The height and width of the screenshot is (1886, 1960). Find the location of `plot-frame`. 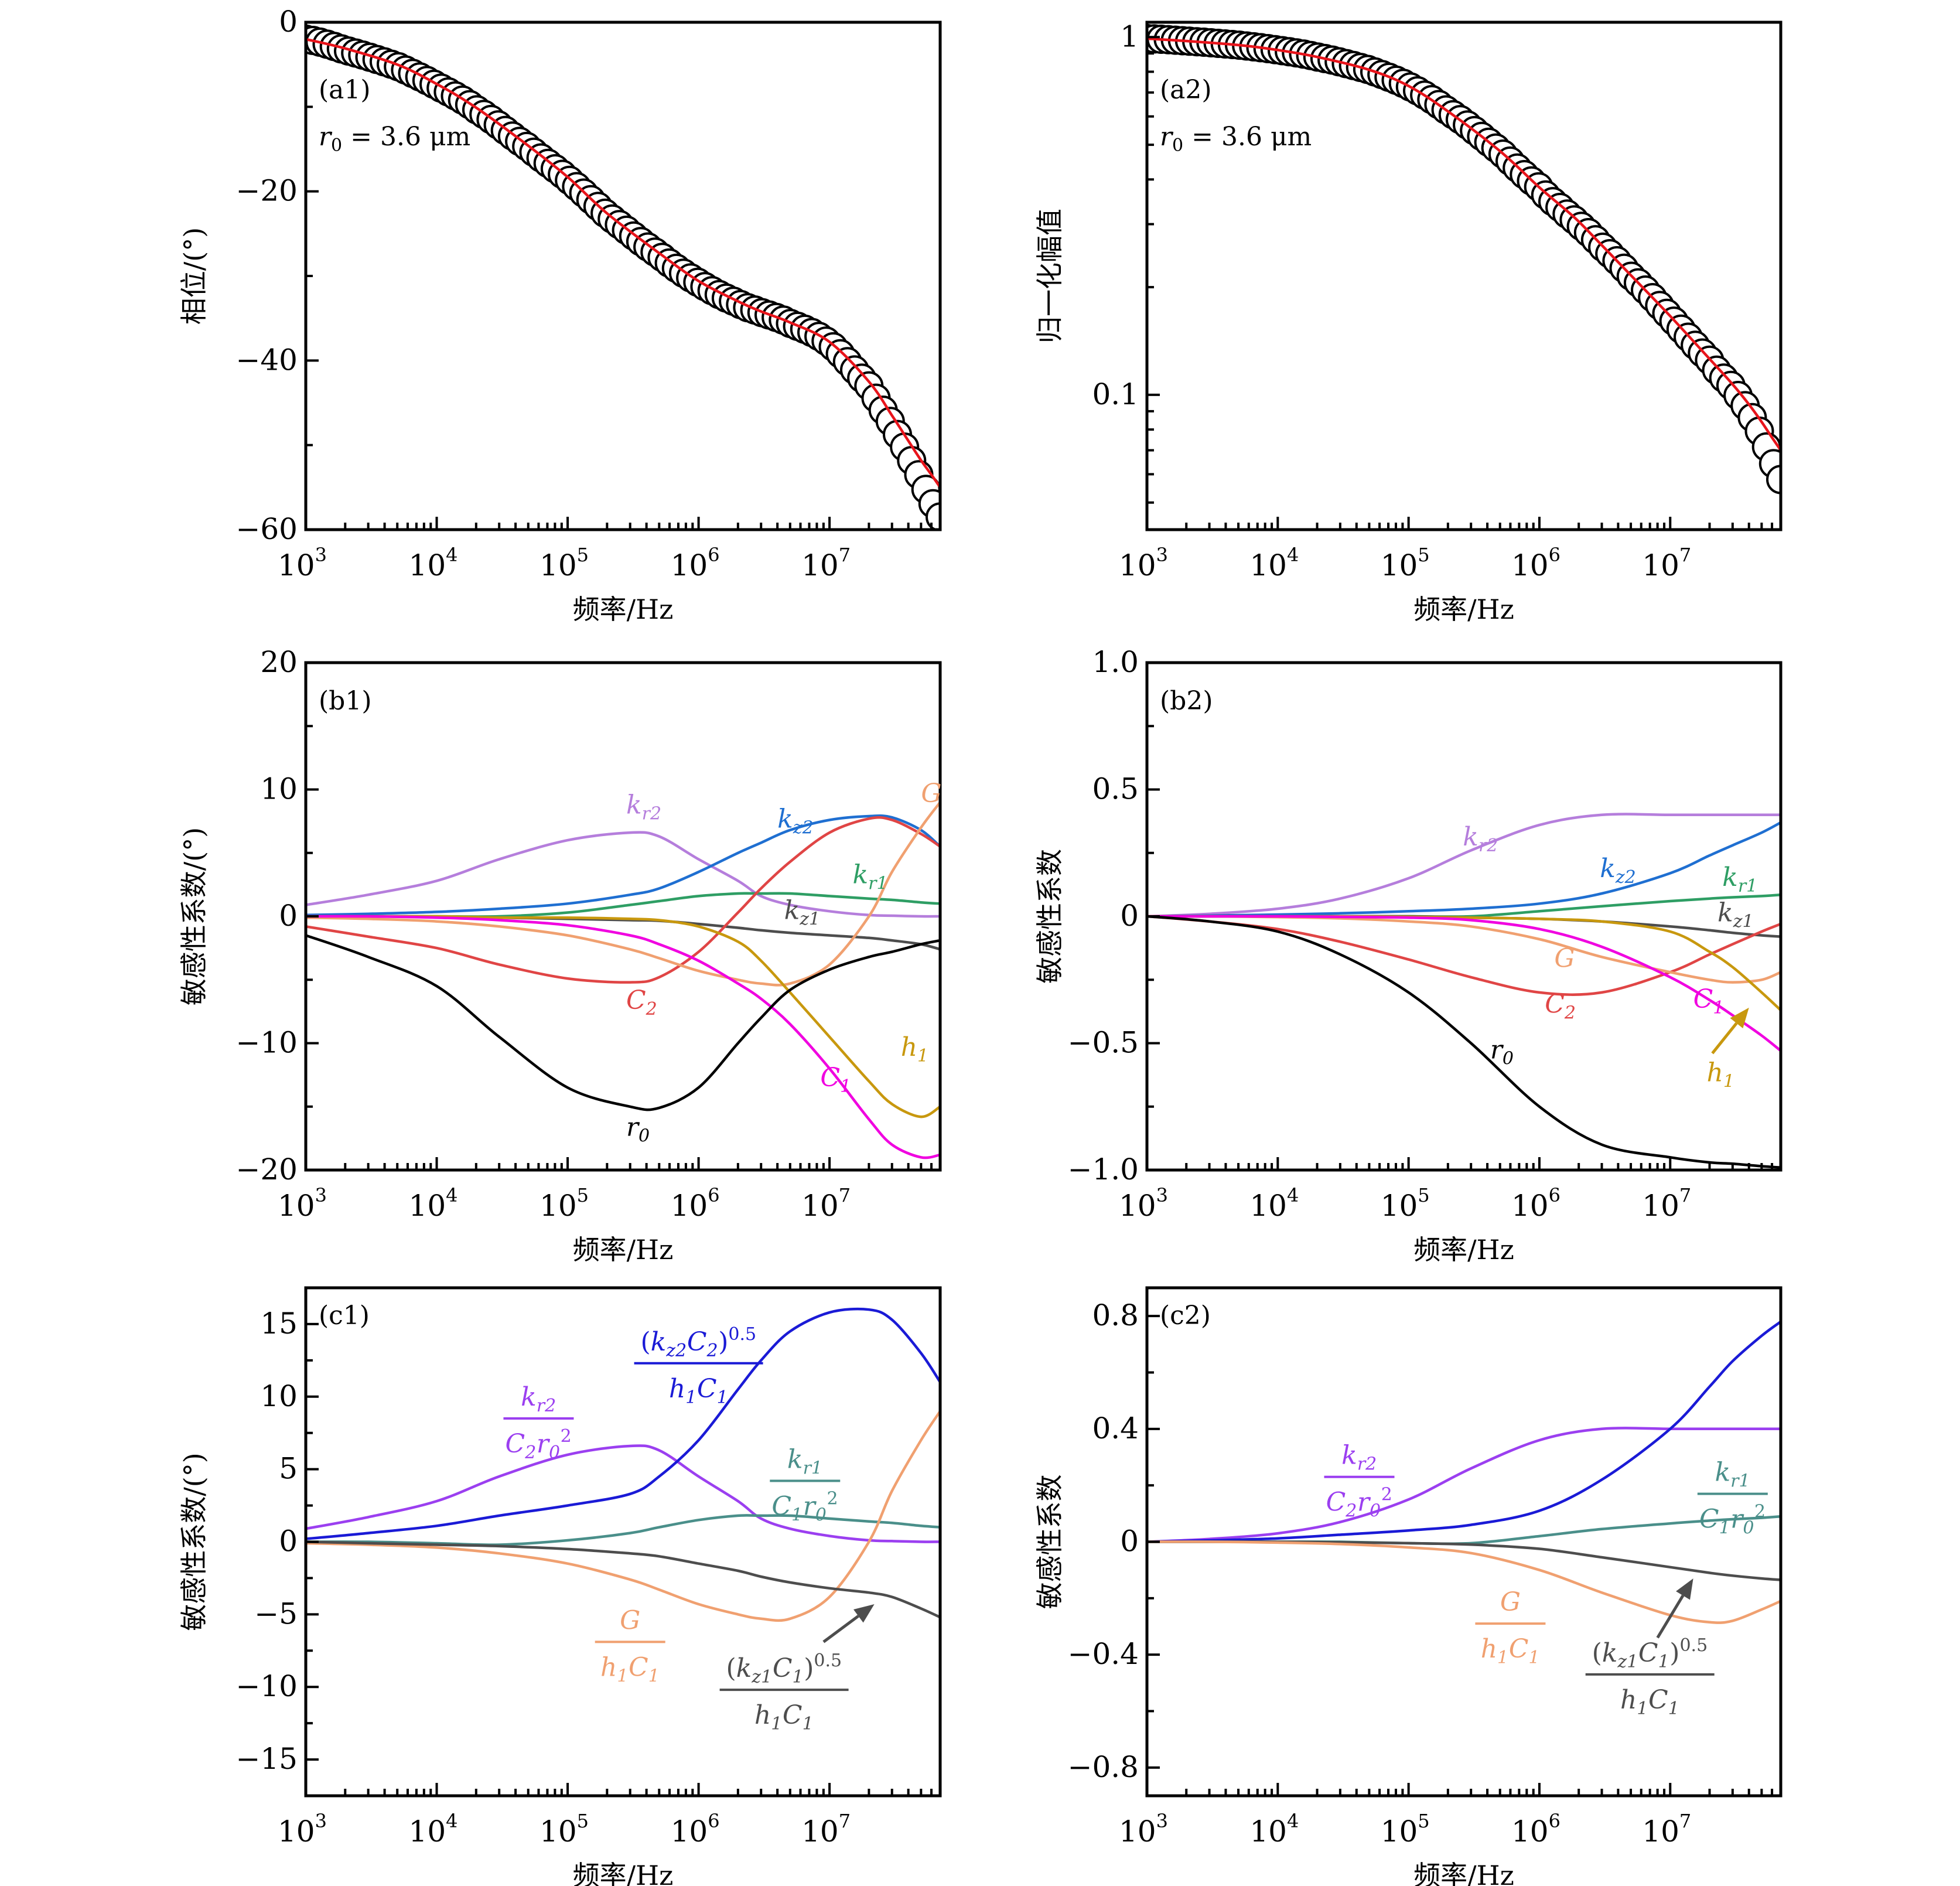

plot-frame is located at coordinates (623, 276).